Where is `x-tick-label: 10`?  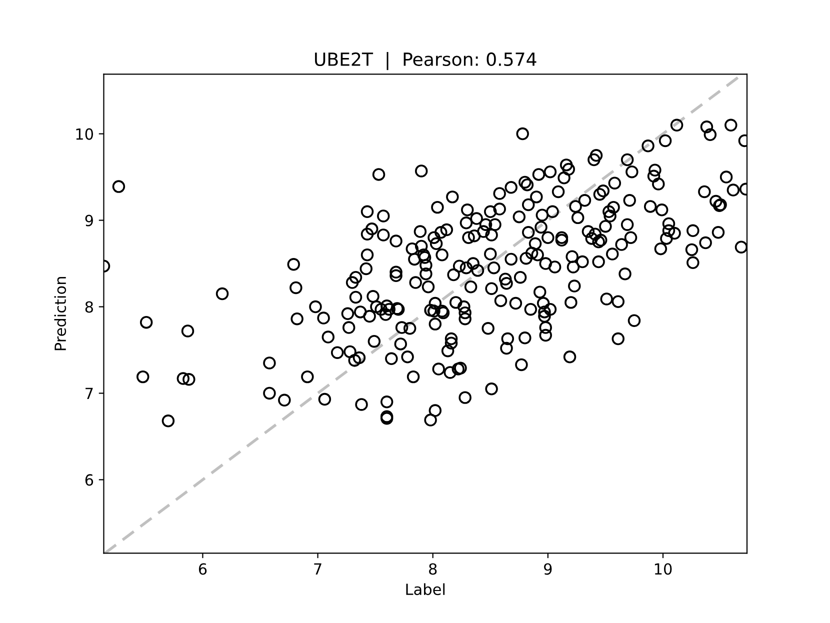
x-tick-label: 10 is located at coordinates (663, 569).